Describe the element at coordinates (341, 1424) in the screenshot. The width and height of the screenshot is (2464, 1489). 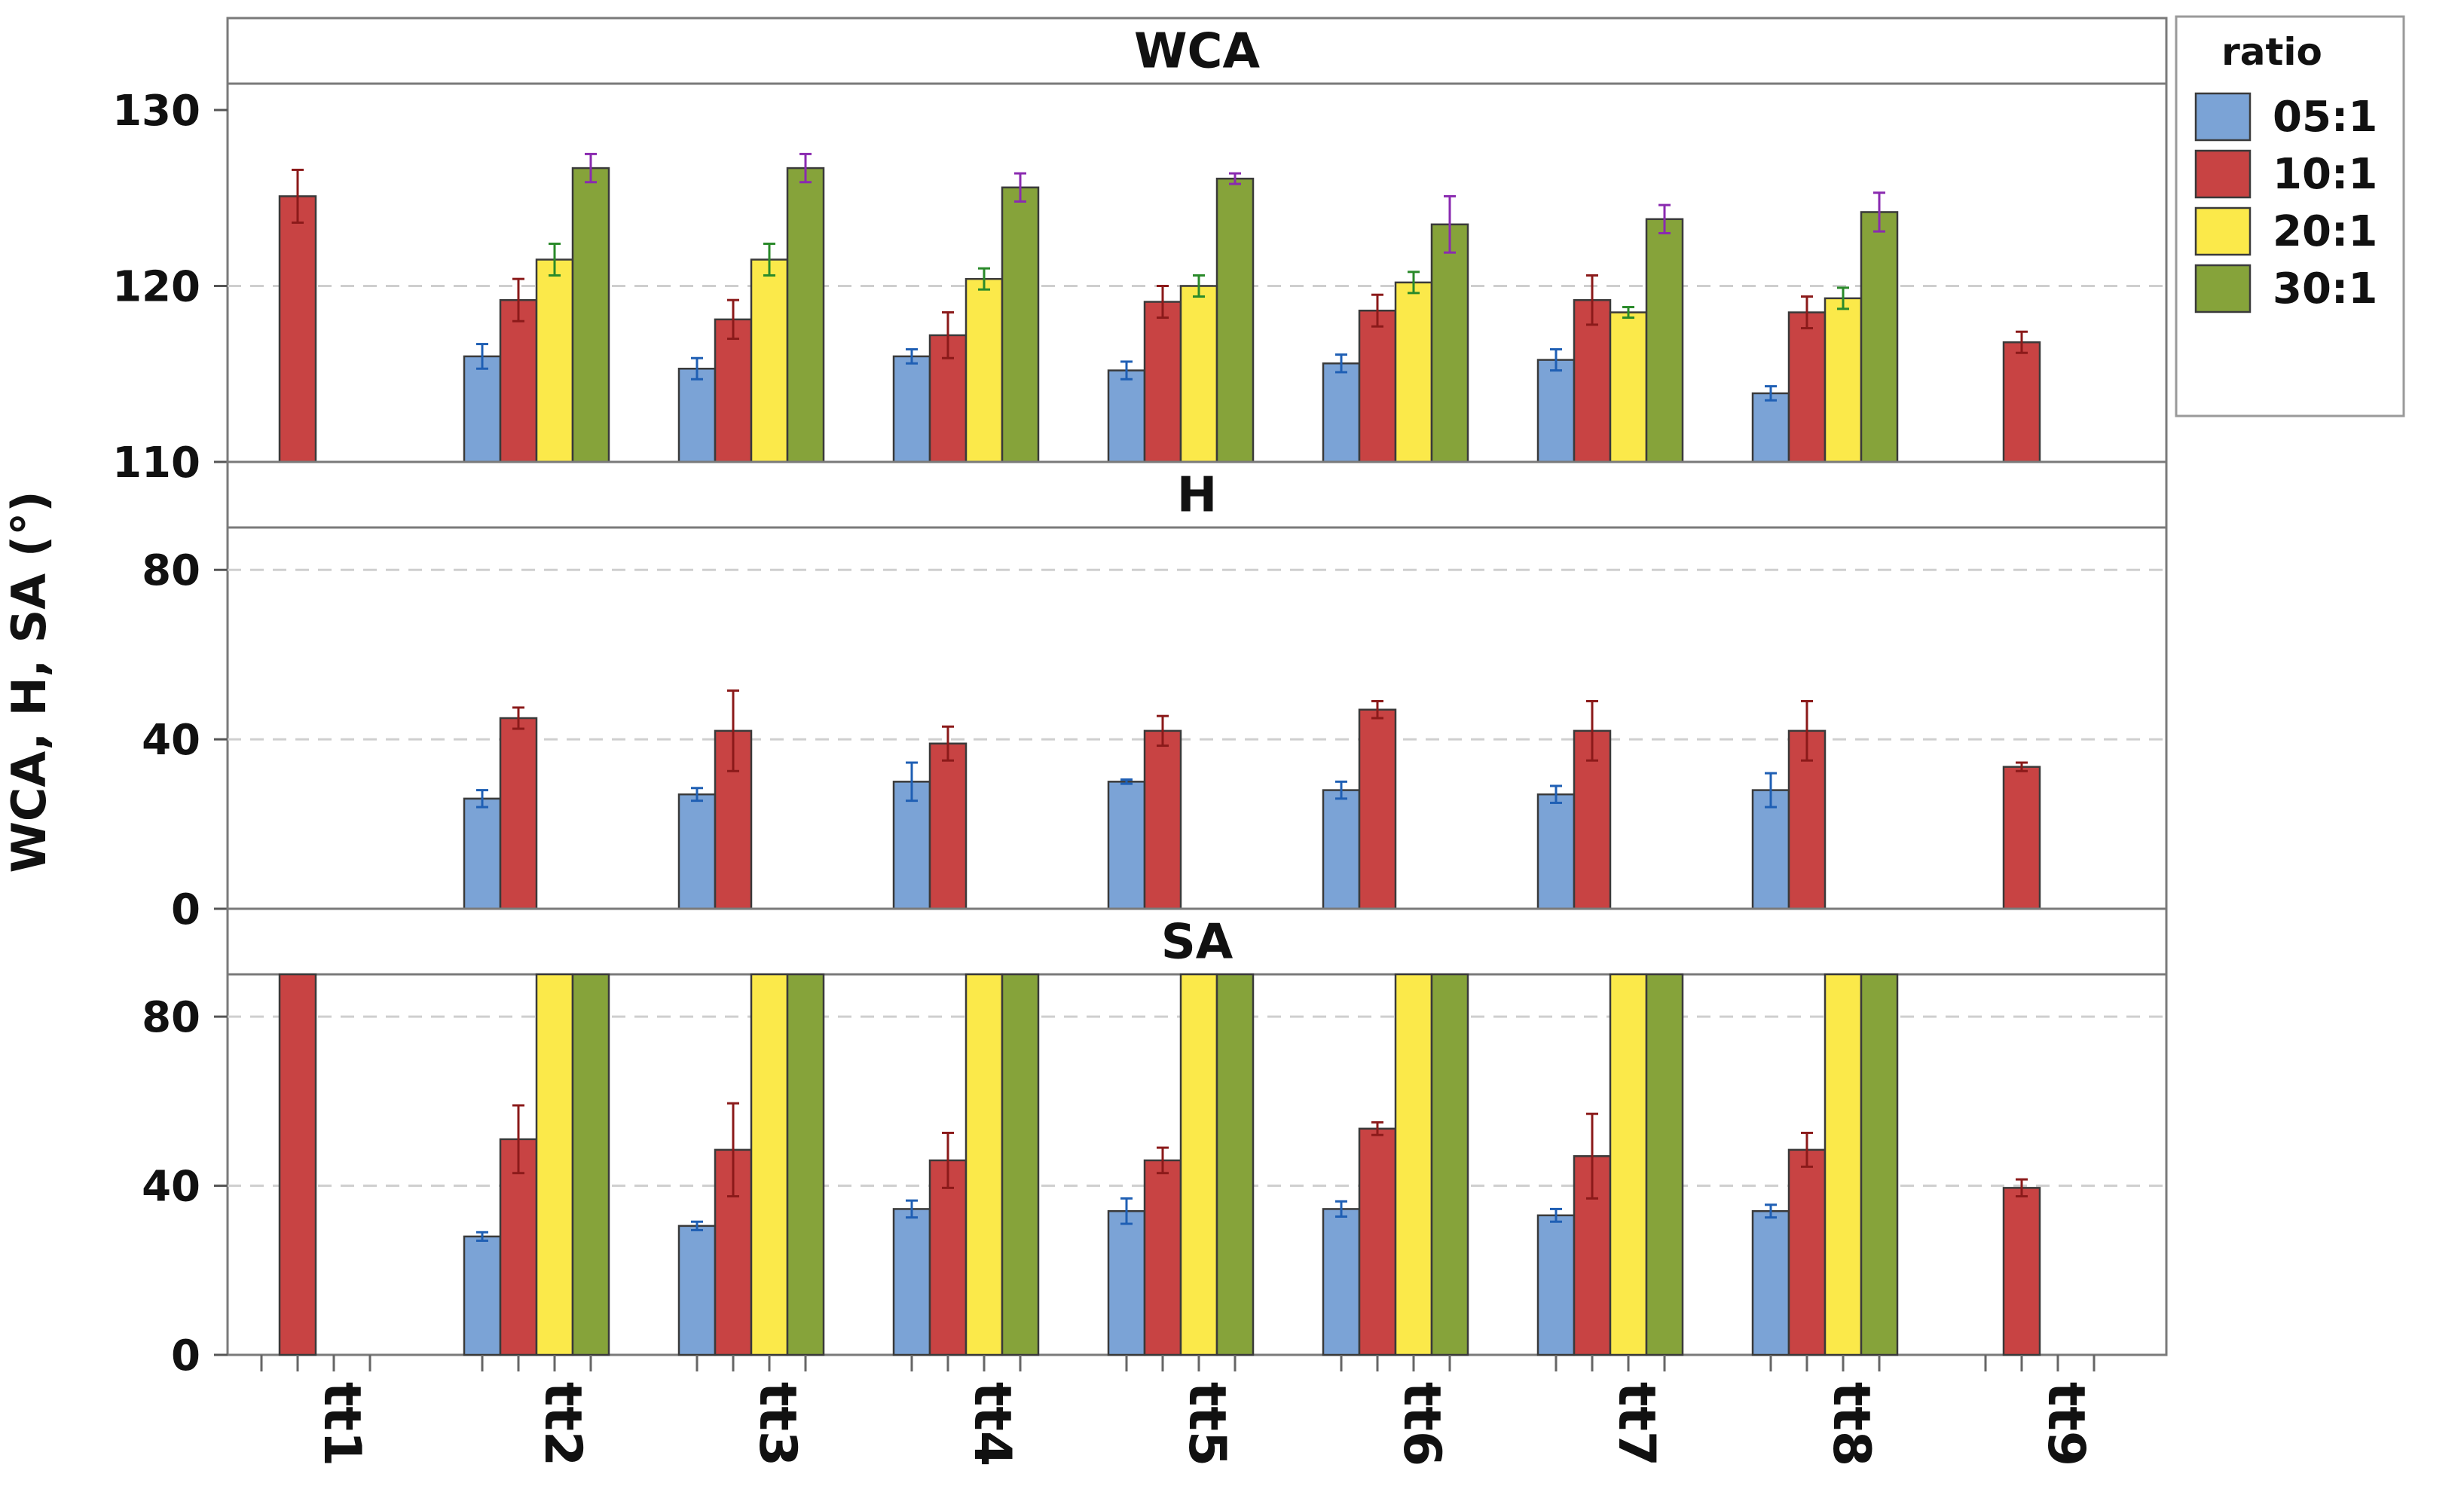
I see `category-label-tt1: tt1` at that location.